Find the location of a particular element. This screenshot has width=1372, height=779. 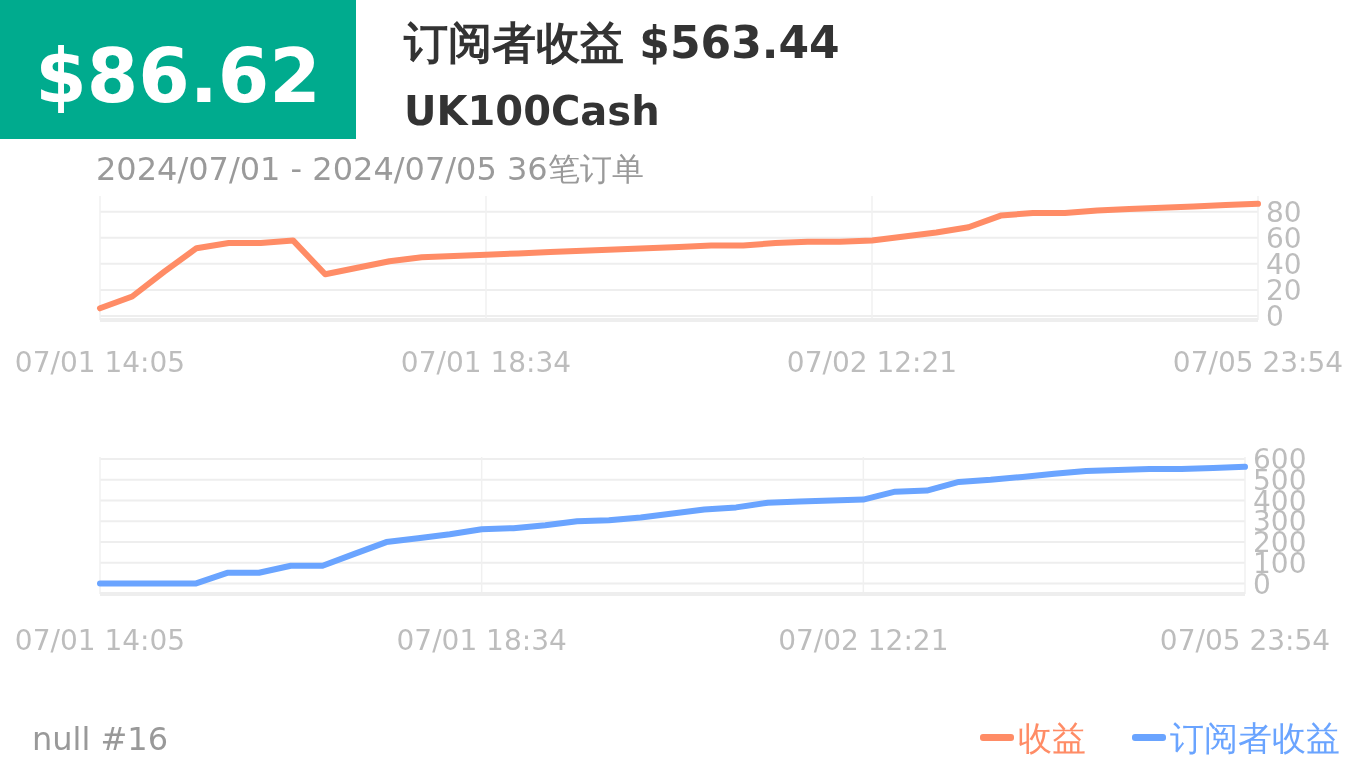

legend-label: 订阅者收益 is located at coordinates (1255, 738).